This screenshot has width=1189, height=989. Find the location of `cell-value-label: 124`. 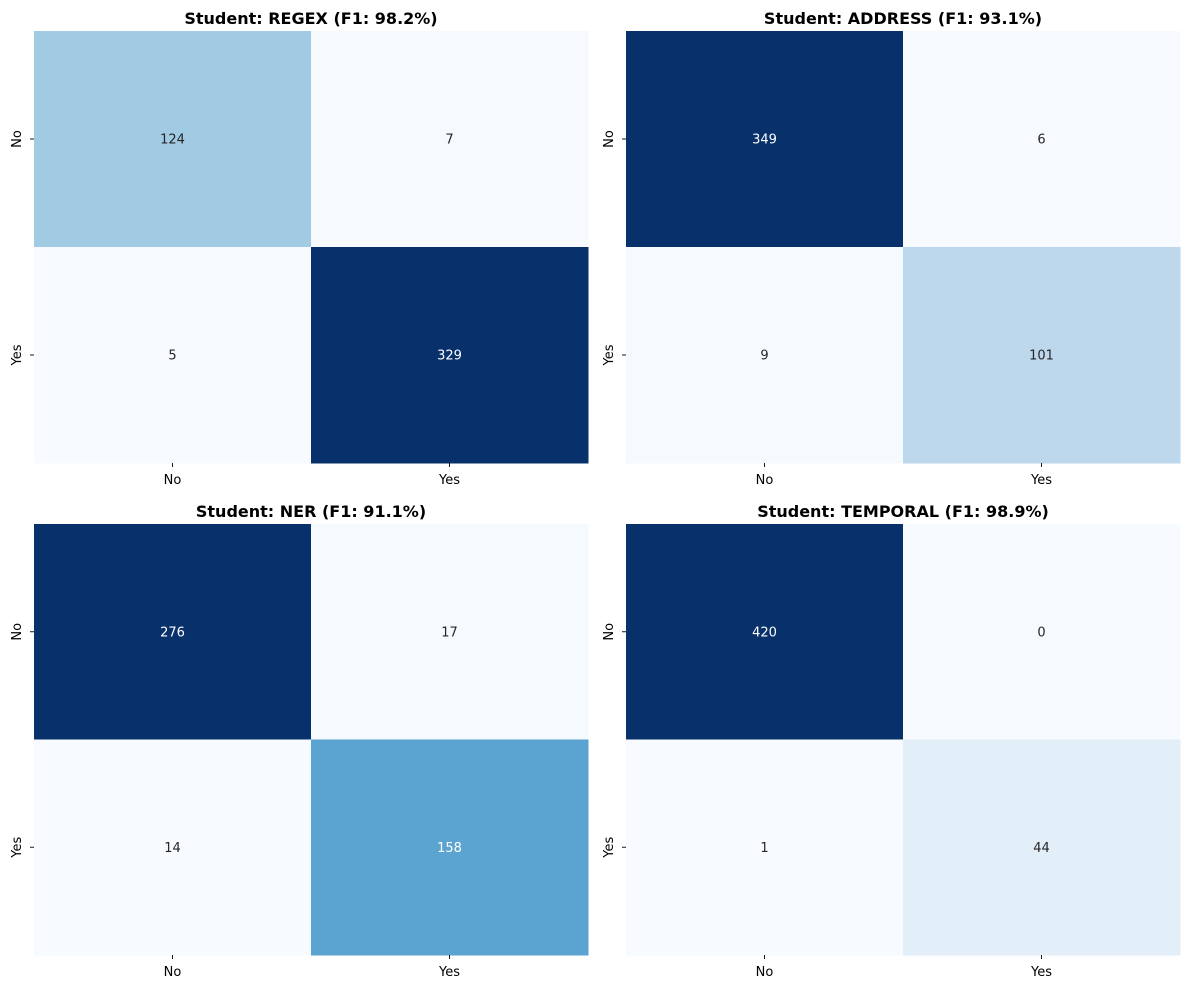

cell-value-label: 124 is located at coordinates (172, 140).